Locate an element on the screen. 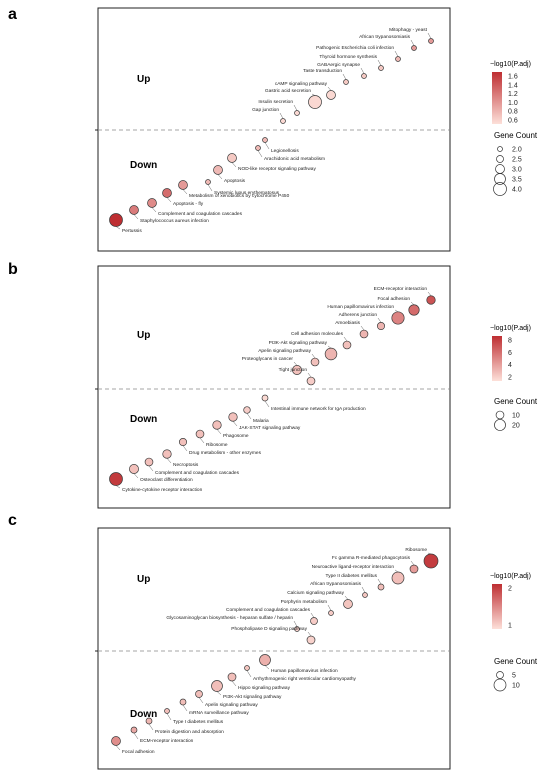 The width and height of the screenshot is (550, 783). point-label: Thyroid hormone synthesis is located at coordinates (348, 57).